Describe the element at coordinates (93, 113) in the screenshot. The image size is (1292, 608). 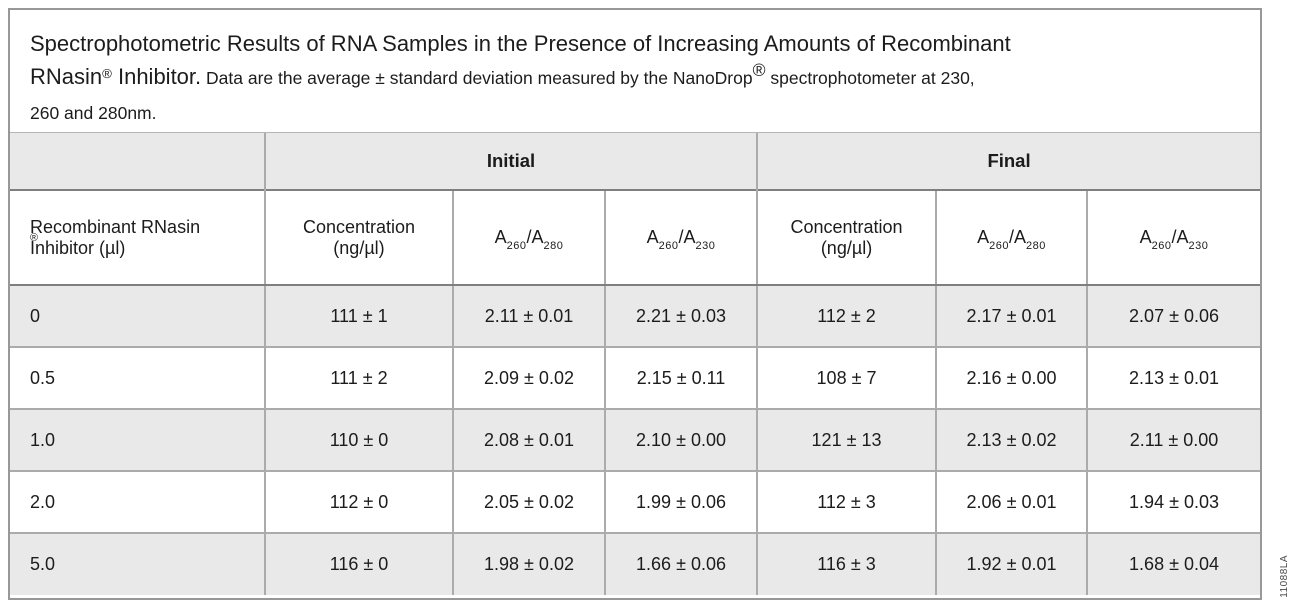
I see `caption-note-line3: 260 and 280nm.` at that location.